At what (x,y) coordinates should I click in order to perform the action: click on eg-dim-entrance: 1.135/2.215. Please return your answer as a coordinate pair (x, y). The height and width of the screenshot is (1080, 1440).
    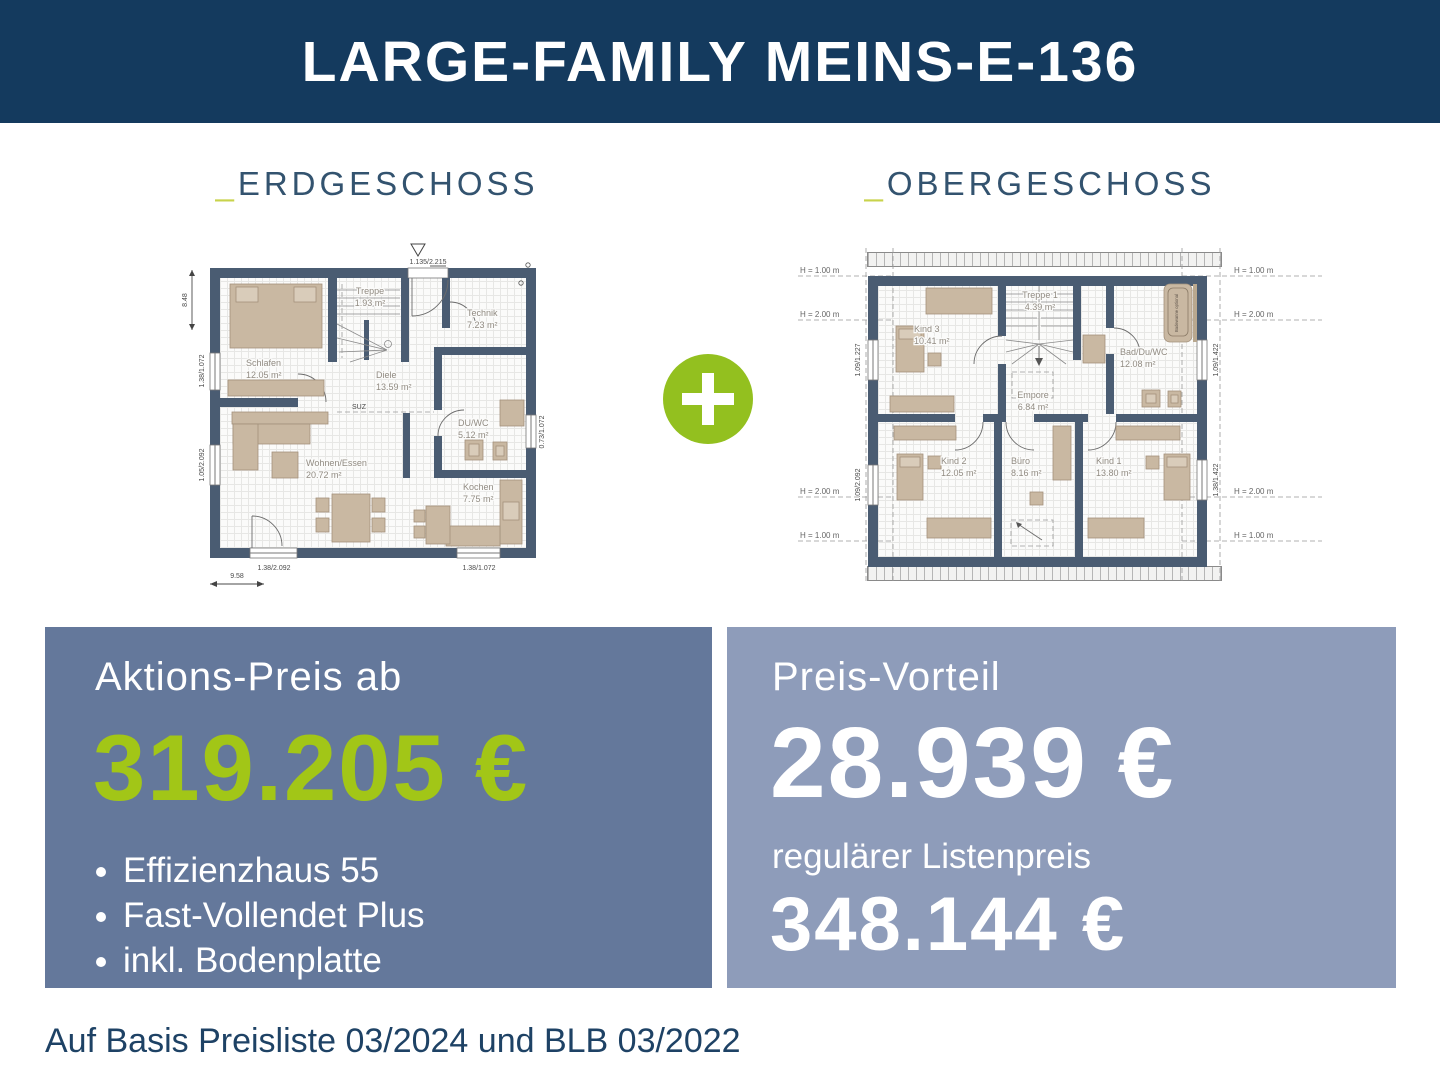
    Looking at the image, I should click on (428, 262).